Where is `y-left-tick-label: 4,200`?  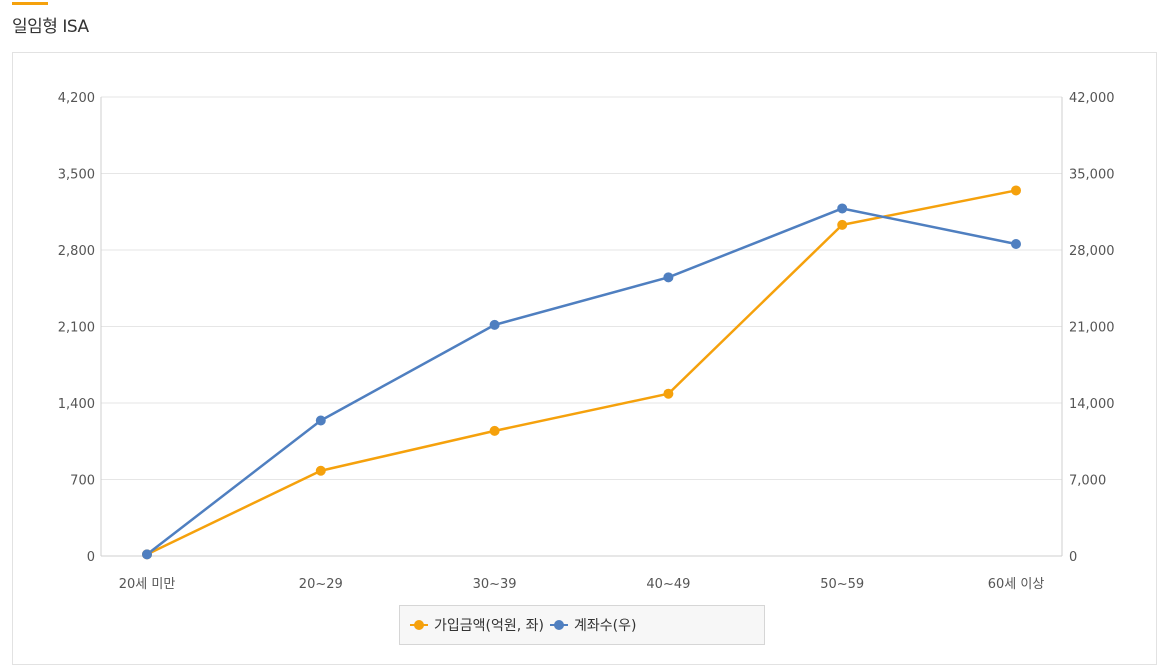 y-left-tick-label: 4,200 is located at coordinates (76, 98).